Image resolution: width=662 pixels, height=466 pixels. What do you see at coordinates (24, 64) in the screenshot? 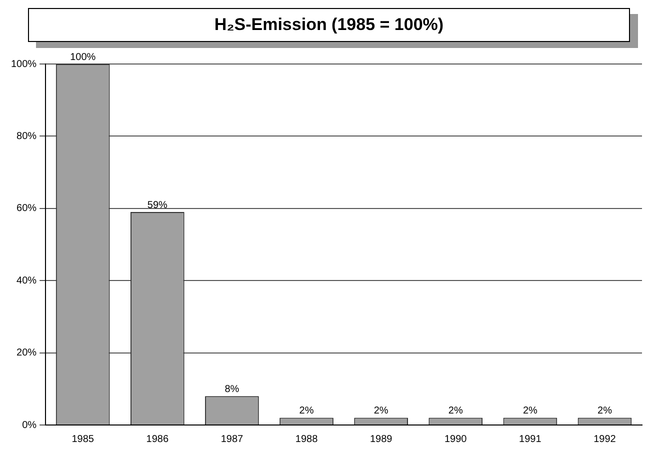
I see `y-tick-label: 100%` at bounding box center [24, 64].